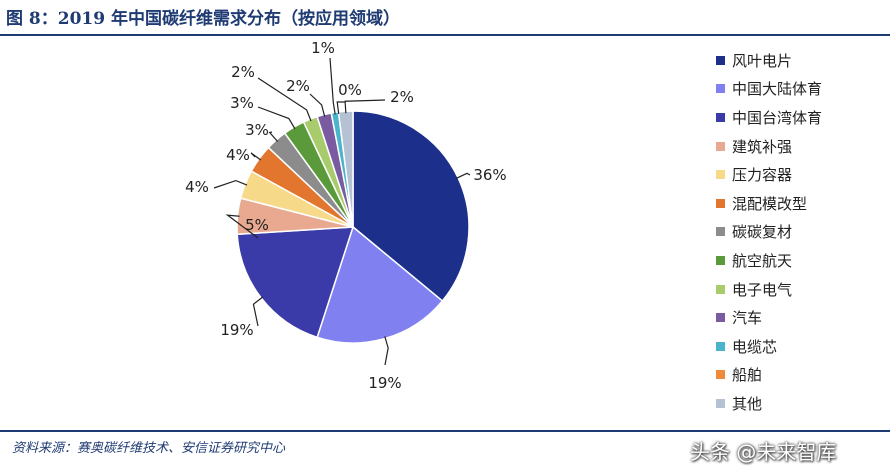 The height and width of the screenshot is (472, 890). I want to click on legend-item: 碳碳复材, so click(769, 232).